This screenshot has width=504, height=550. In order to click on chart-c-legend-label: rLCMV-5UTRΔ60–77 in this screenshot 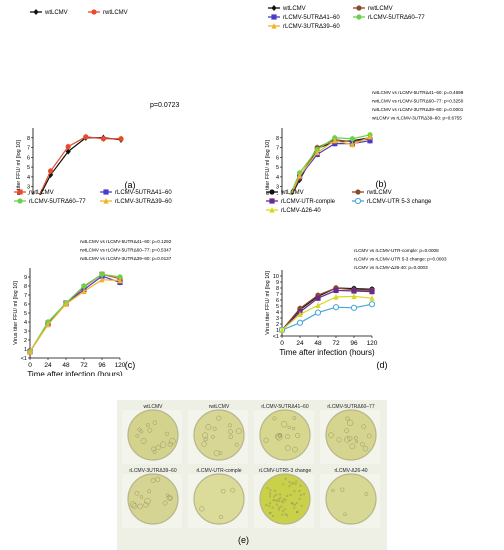, I will do `click(57, 202)`.